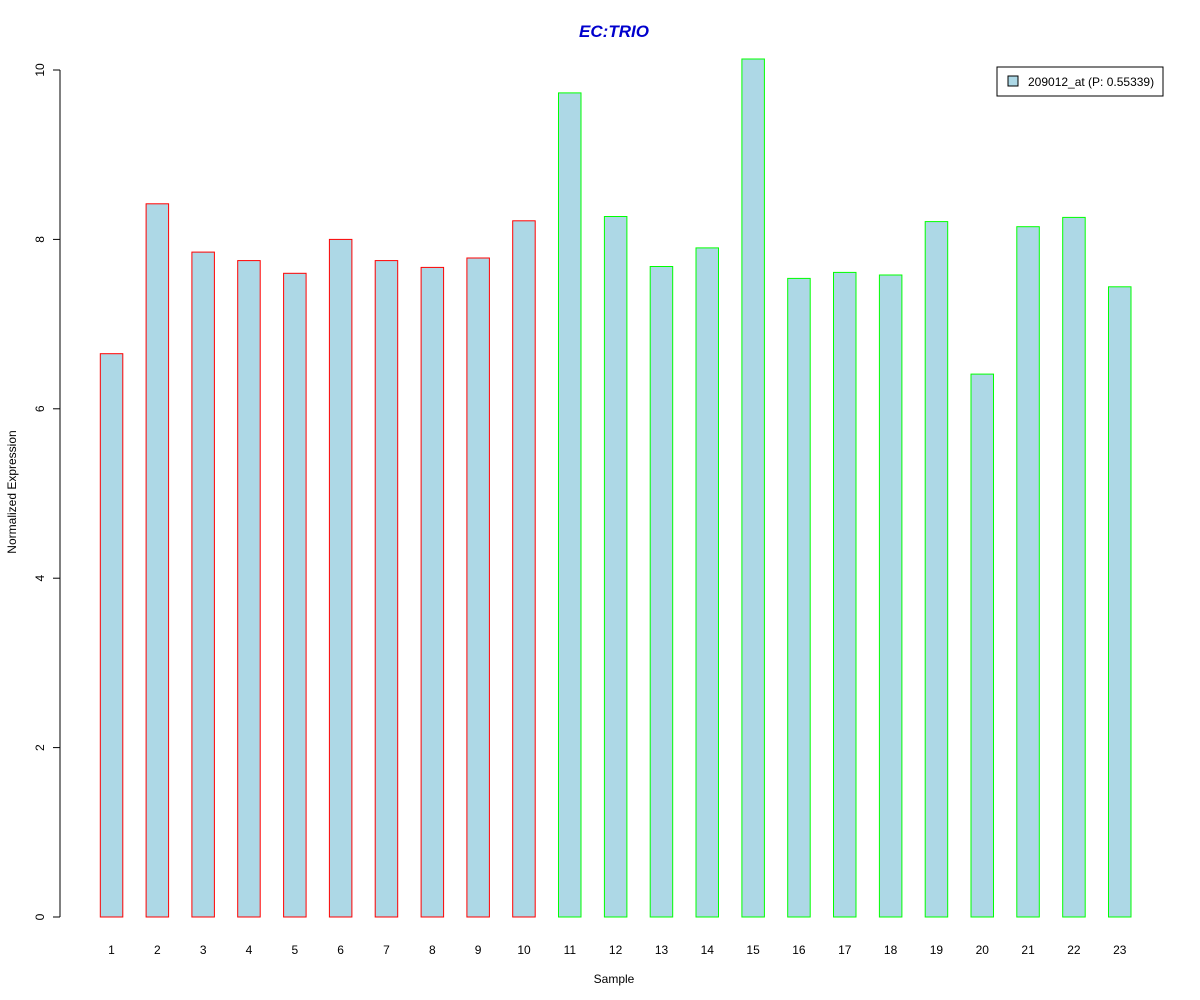 The width and height of the screenshot is (1200, 1000). I want to click on x-tick-label: 22, so click(1074, 950).